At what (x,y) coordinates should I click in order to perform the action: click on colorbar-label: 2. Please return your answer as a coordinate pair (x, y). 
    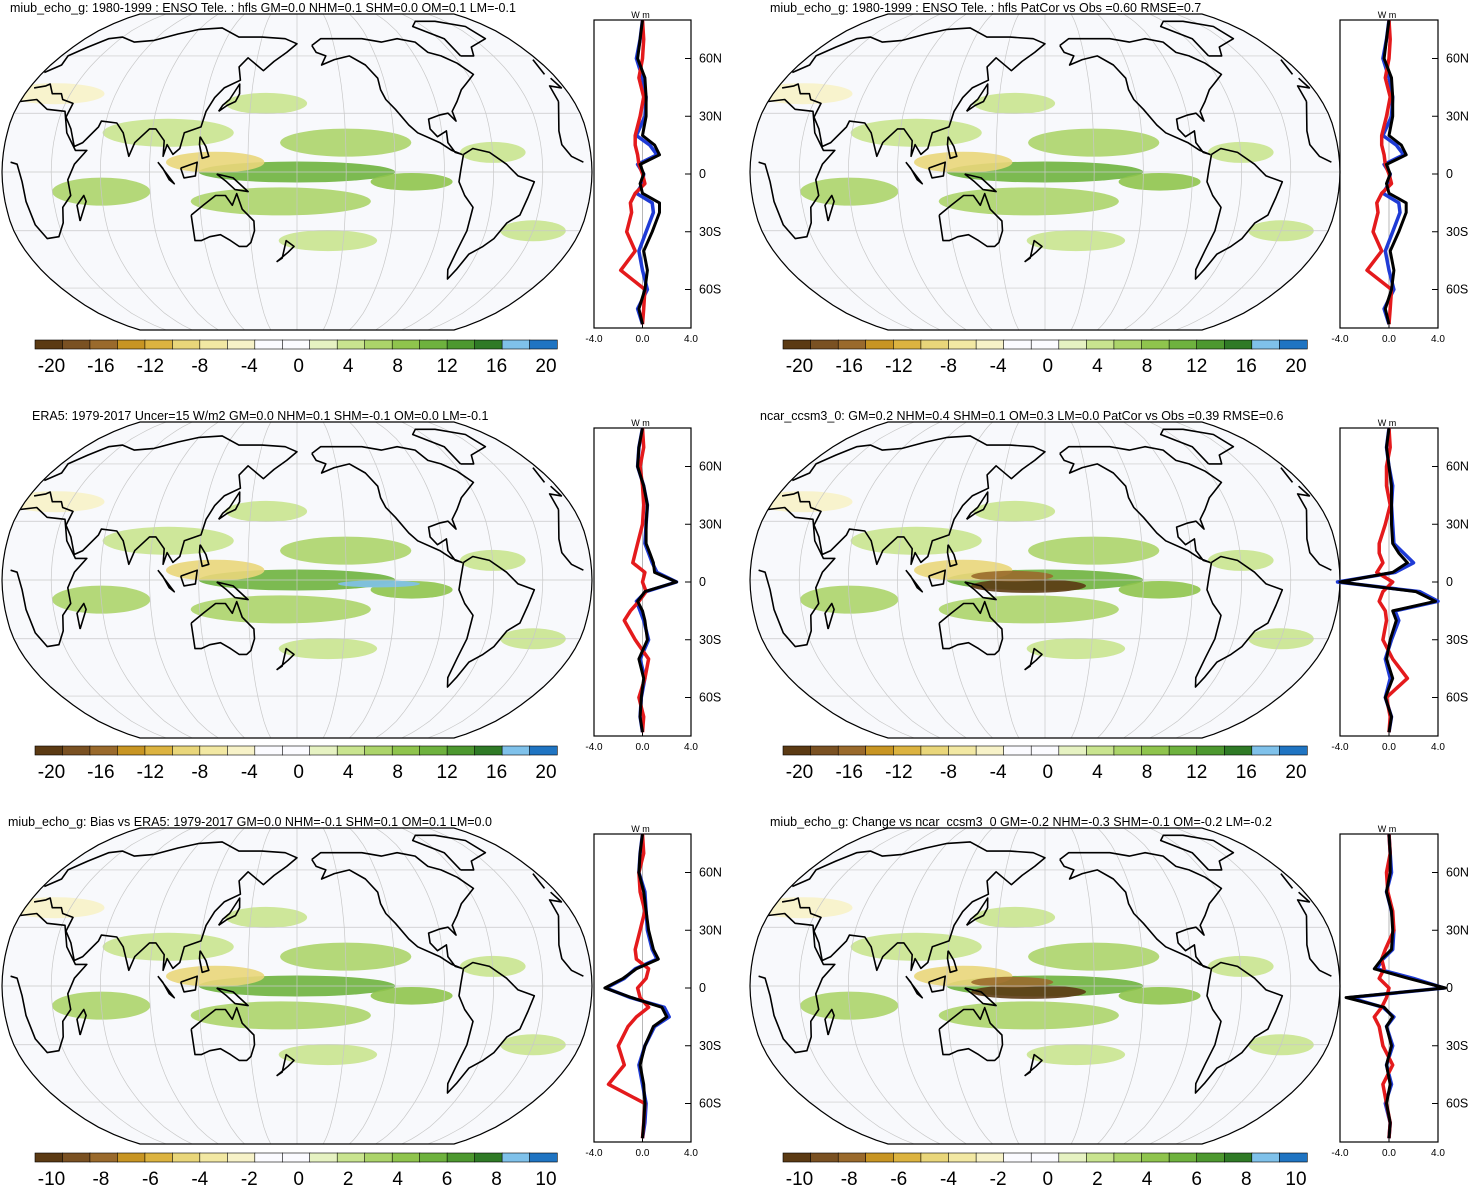
    Looking at the image, I should click on (1097, 1178).